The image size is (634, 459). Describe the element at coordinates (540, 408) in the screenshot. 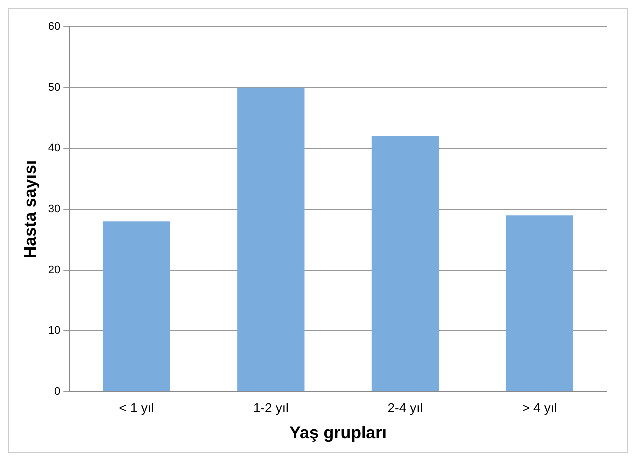

I see `x-tick-label: > 4 yıl` at that location.